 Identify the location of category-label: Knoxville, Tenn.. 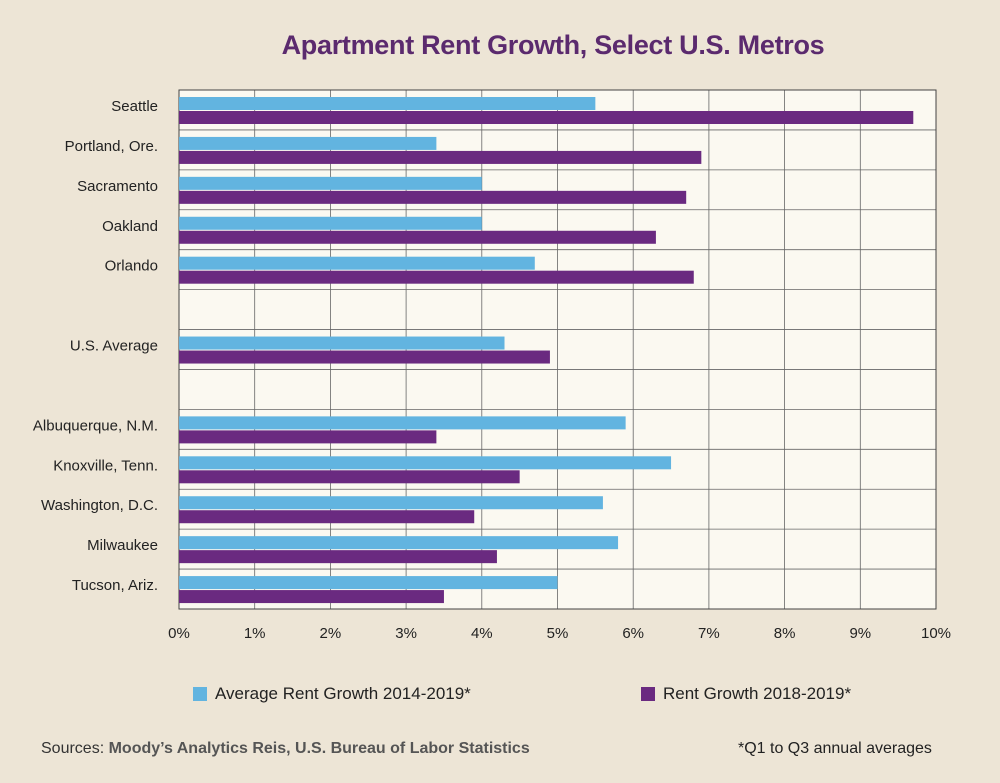
(105, 465).